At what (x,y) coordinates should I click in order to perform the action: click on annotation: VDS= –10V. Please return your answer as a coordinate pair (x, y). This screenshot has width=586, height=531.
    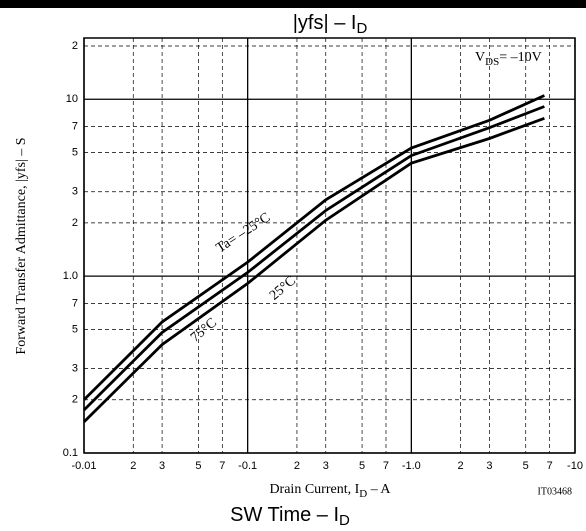
    Looking at the image, I should click on (508, 58).